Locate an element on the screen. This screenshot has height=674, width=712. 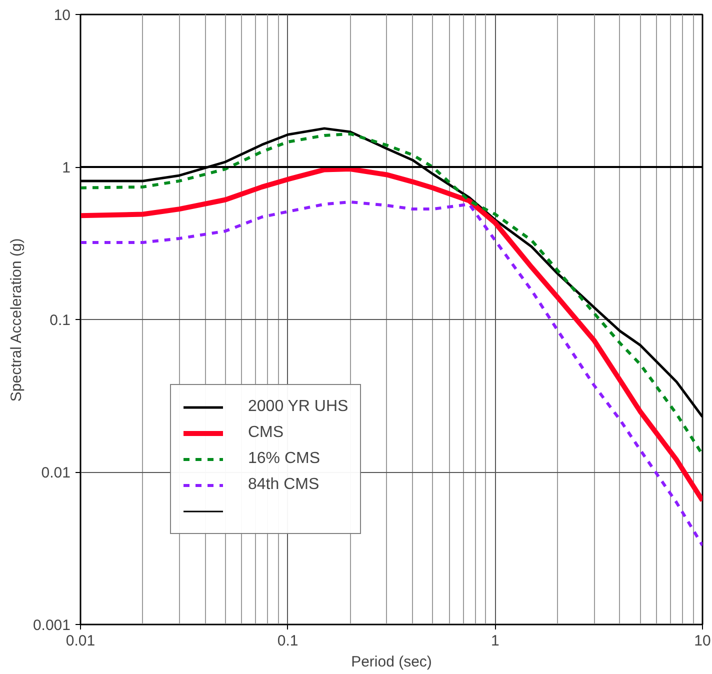
y-tick-label: 0.001 is located at coordinates (51, 625).